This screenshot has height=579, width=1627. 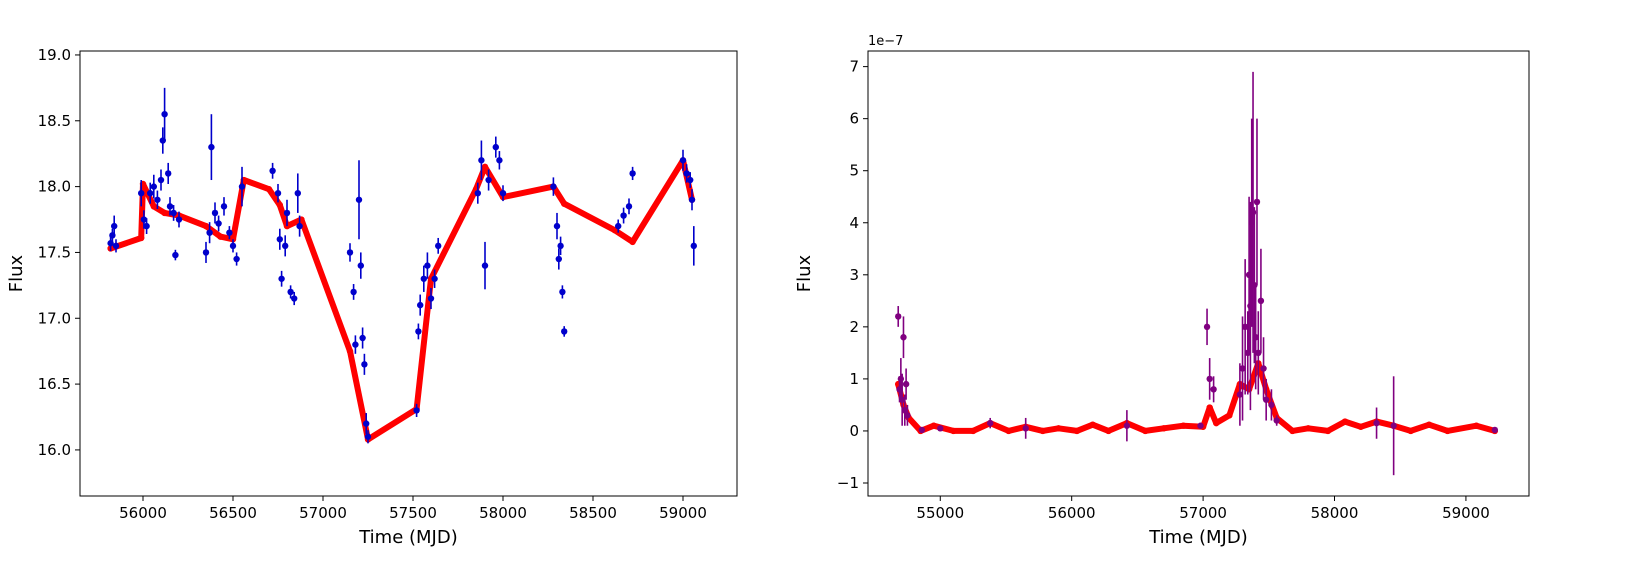 I want to click on y-tick-label: 6, so click(x=854, y=119).